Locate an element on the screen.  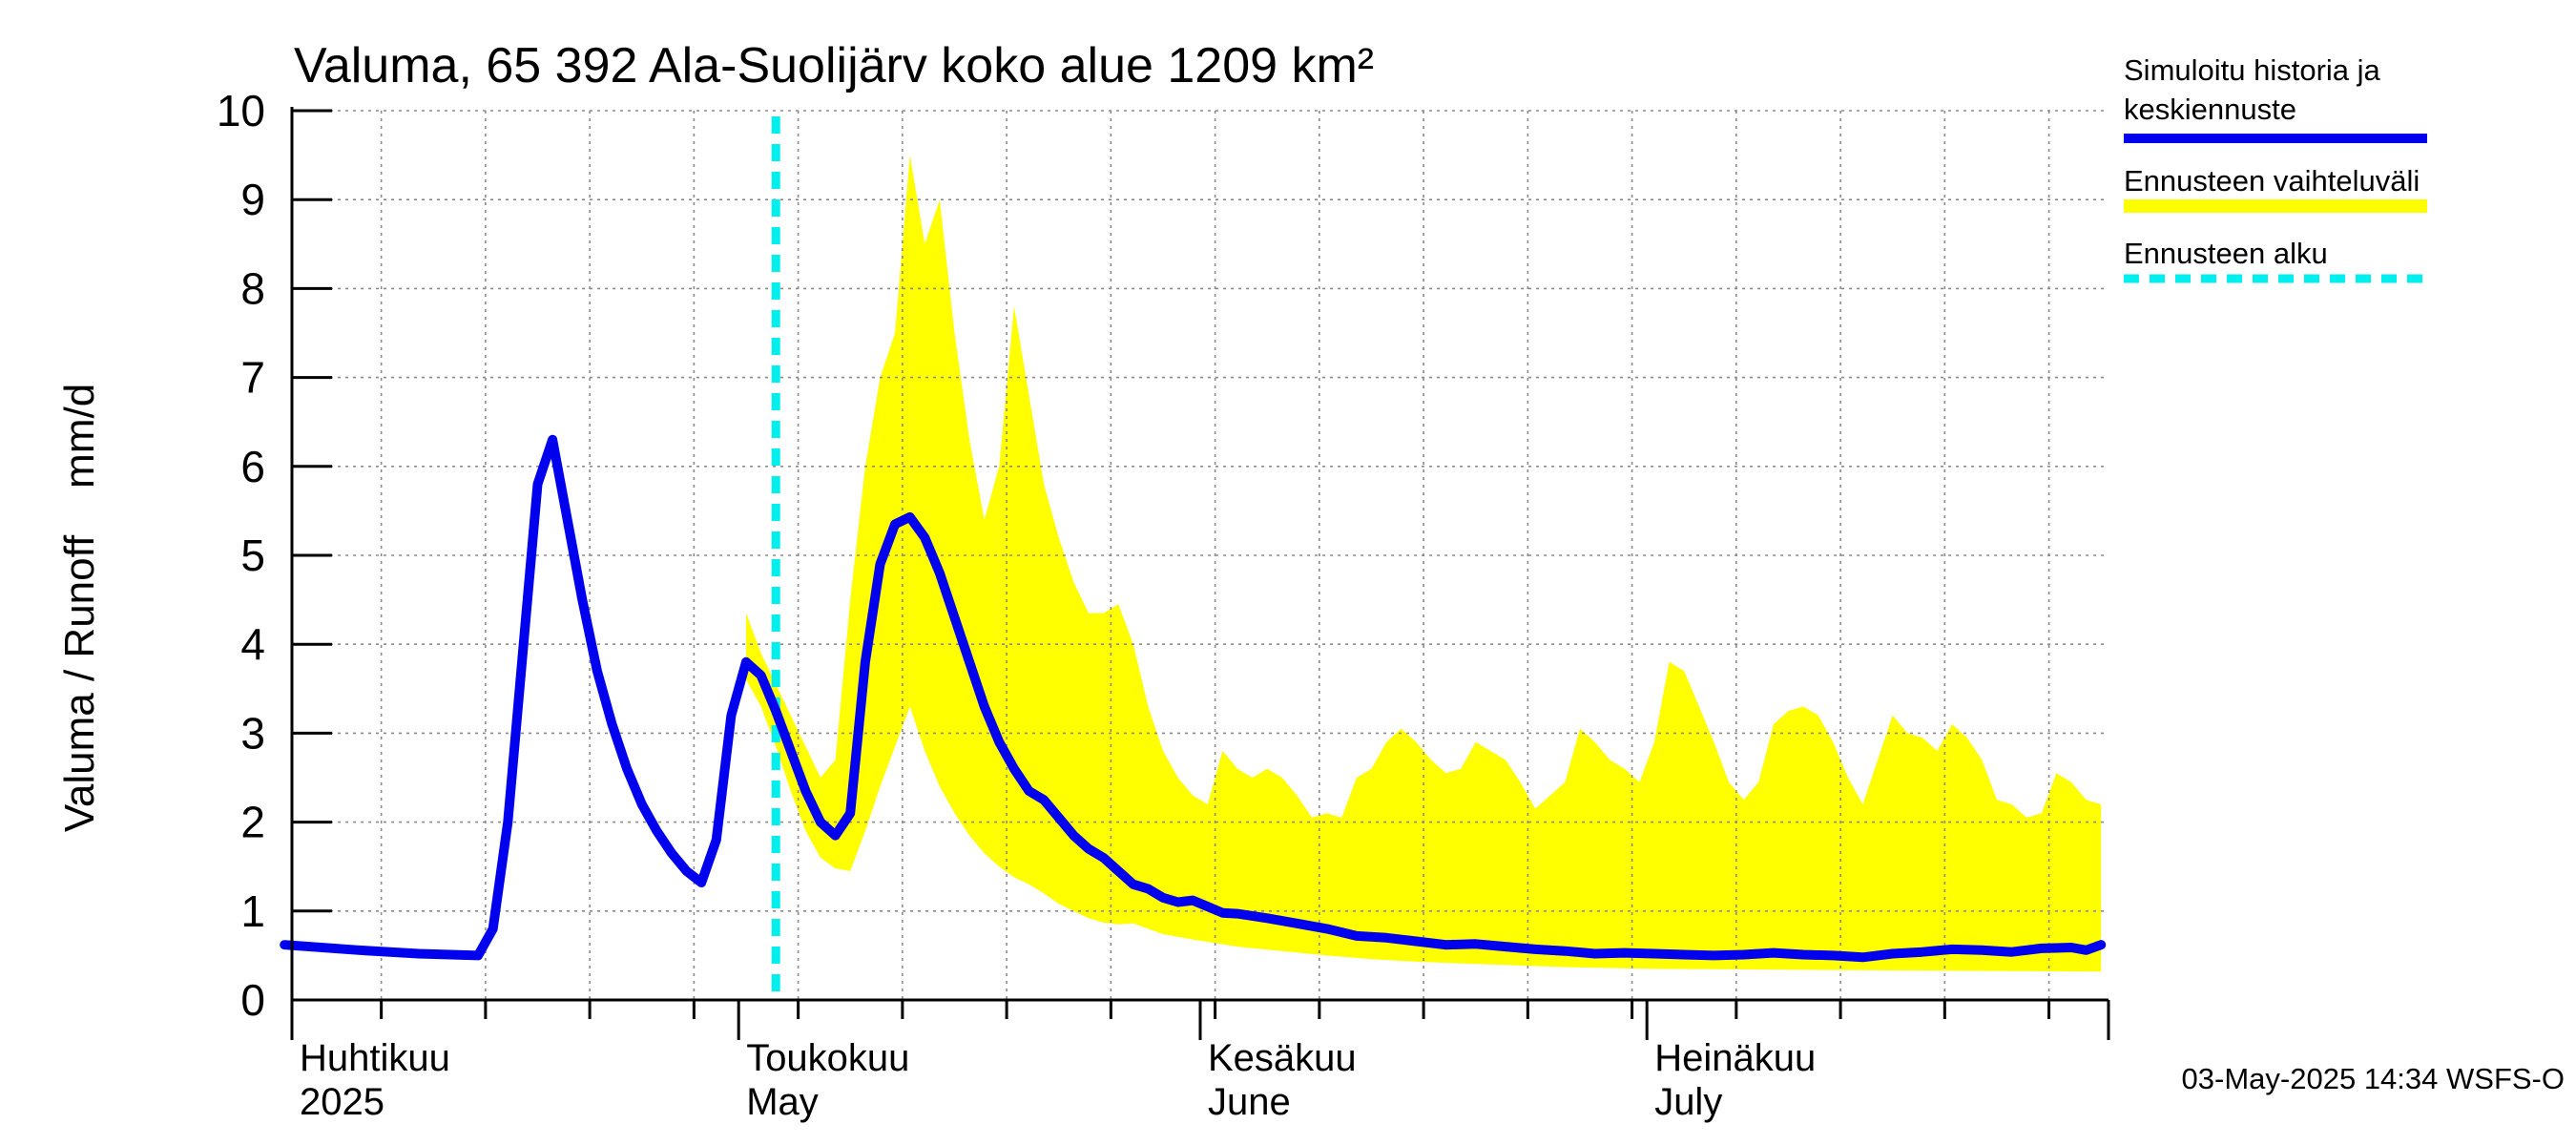
month-label-fi-1: Toukokuu is located at coordinates (827, 1058).